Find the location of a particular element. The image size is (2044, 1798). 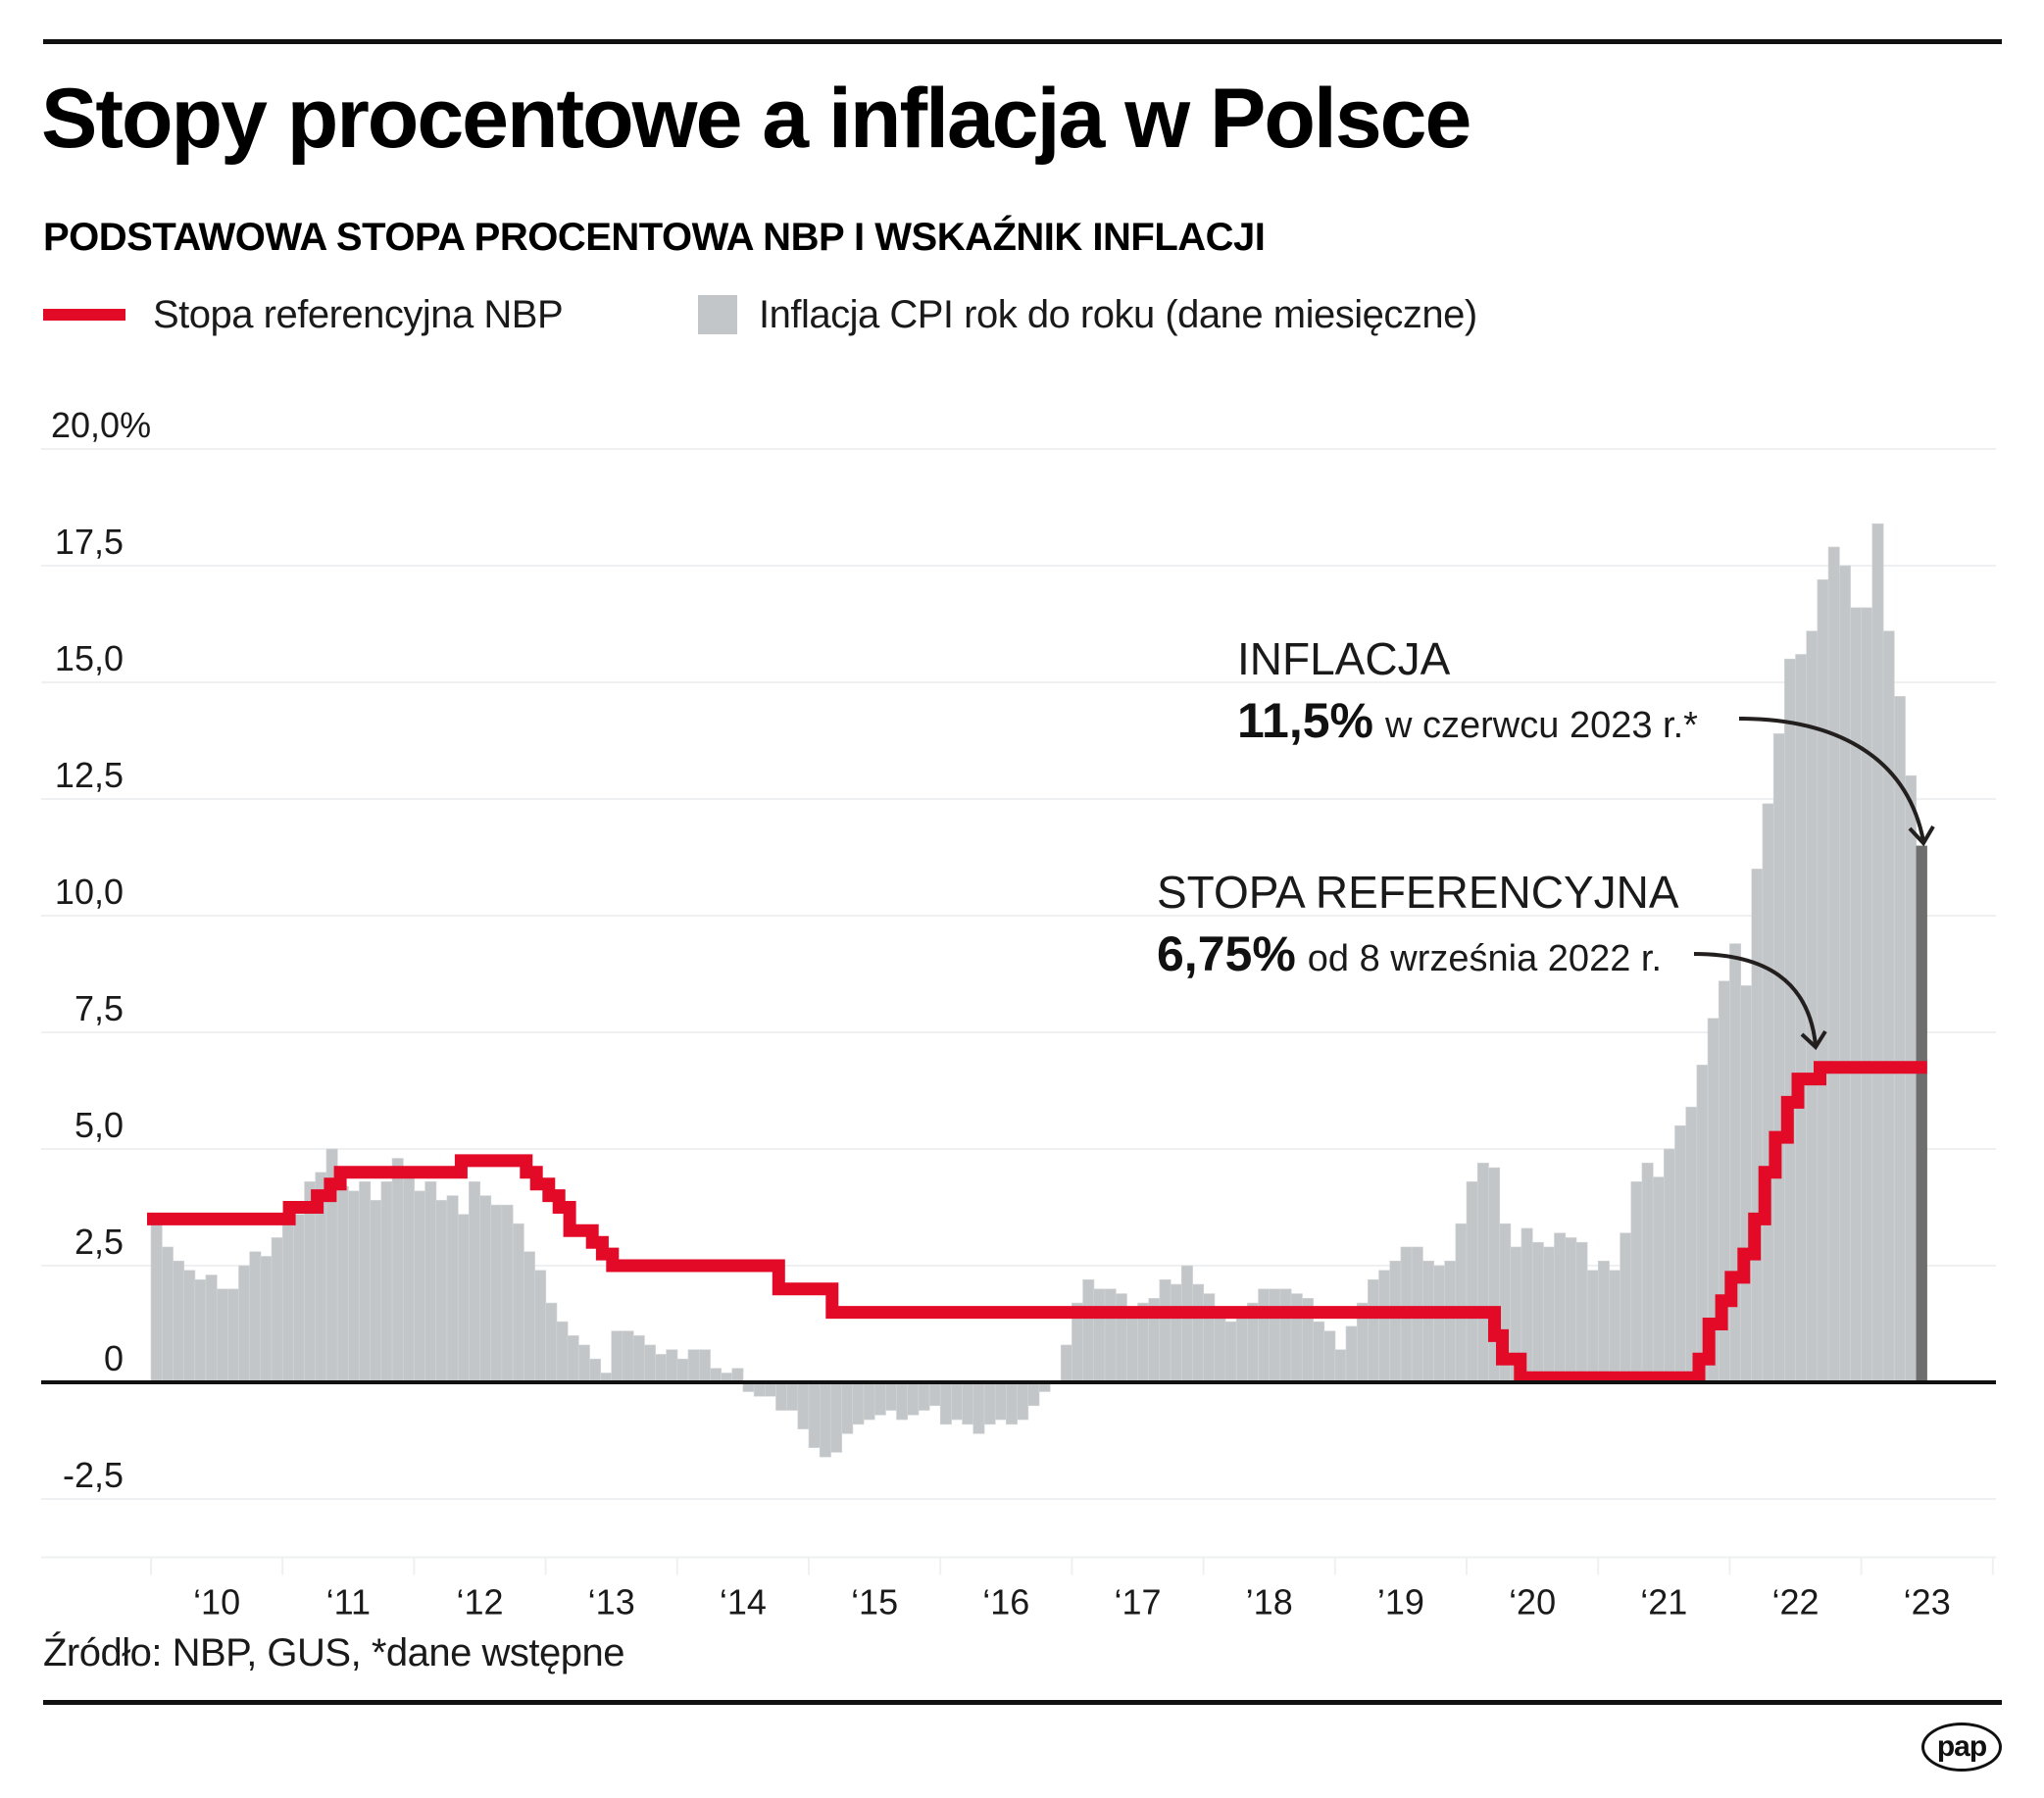

annotation-inflation-heading: INFLACJA is located at coordinates (1344, 658).